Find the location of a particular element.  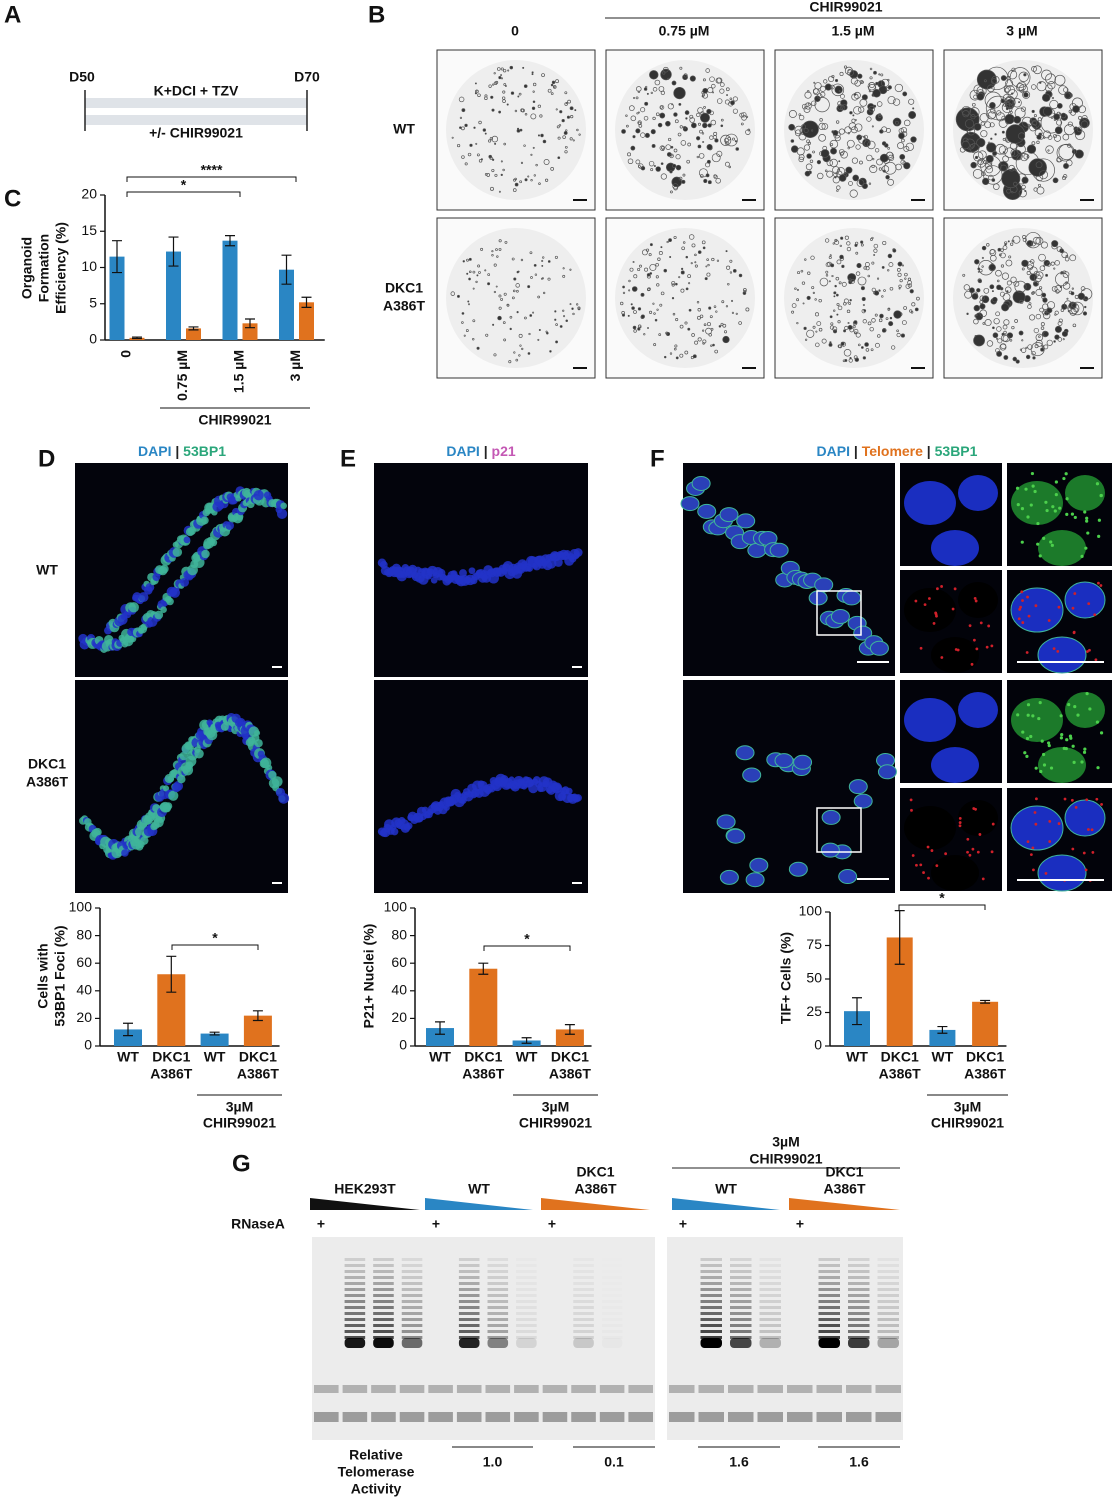

timeline-bar is located at coordinates (196, 120).